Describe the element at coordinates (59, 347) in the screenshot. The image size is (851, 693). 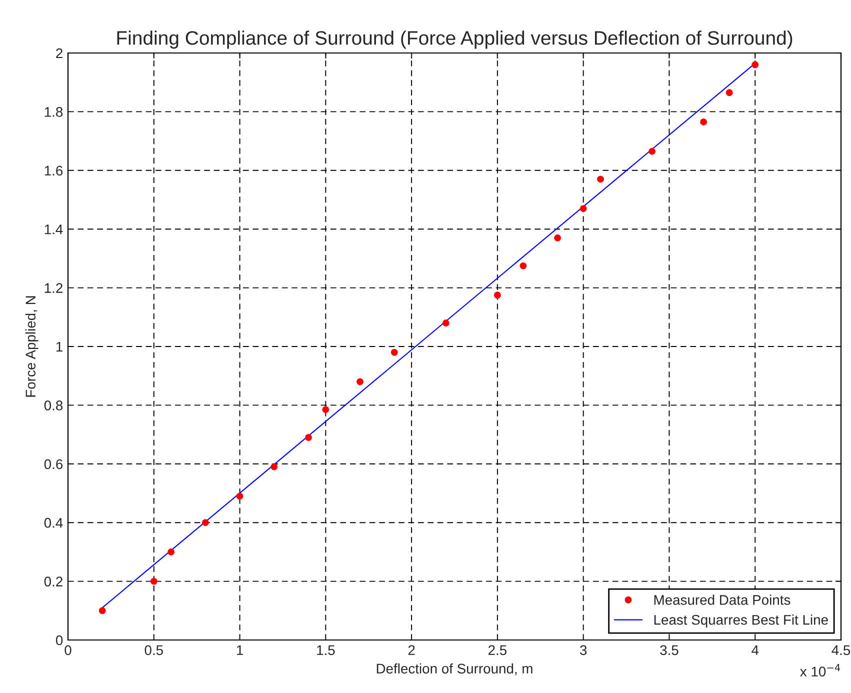
I see `y-tick-label: 1` at that location.